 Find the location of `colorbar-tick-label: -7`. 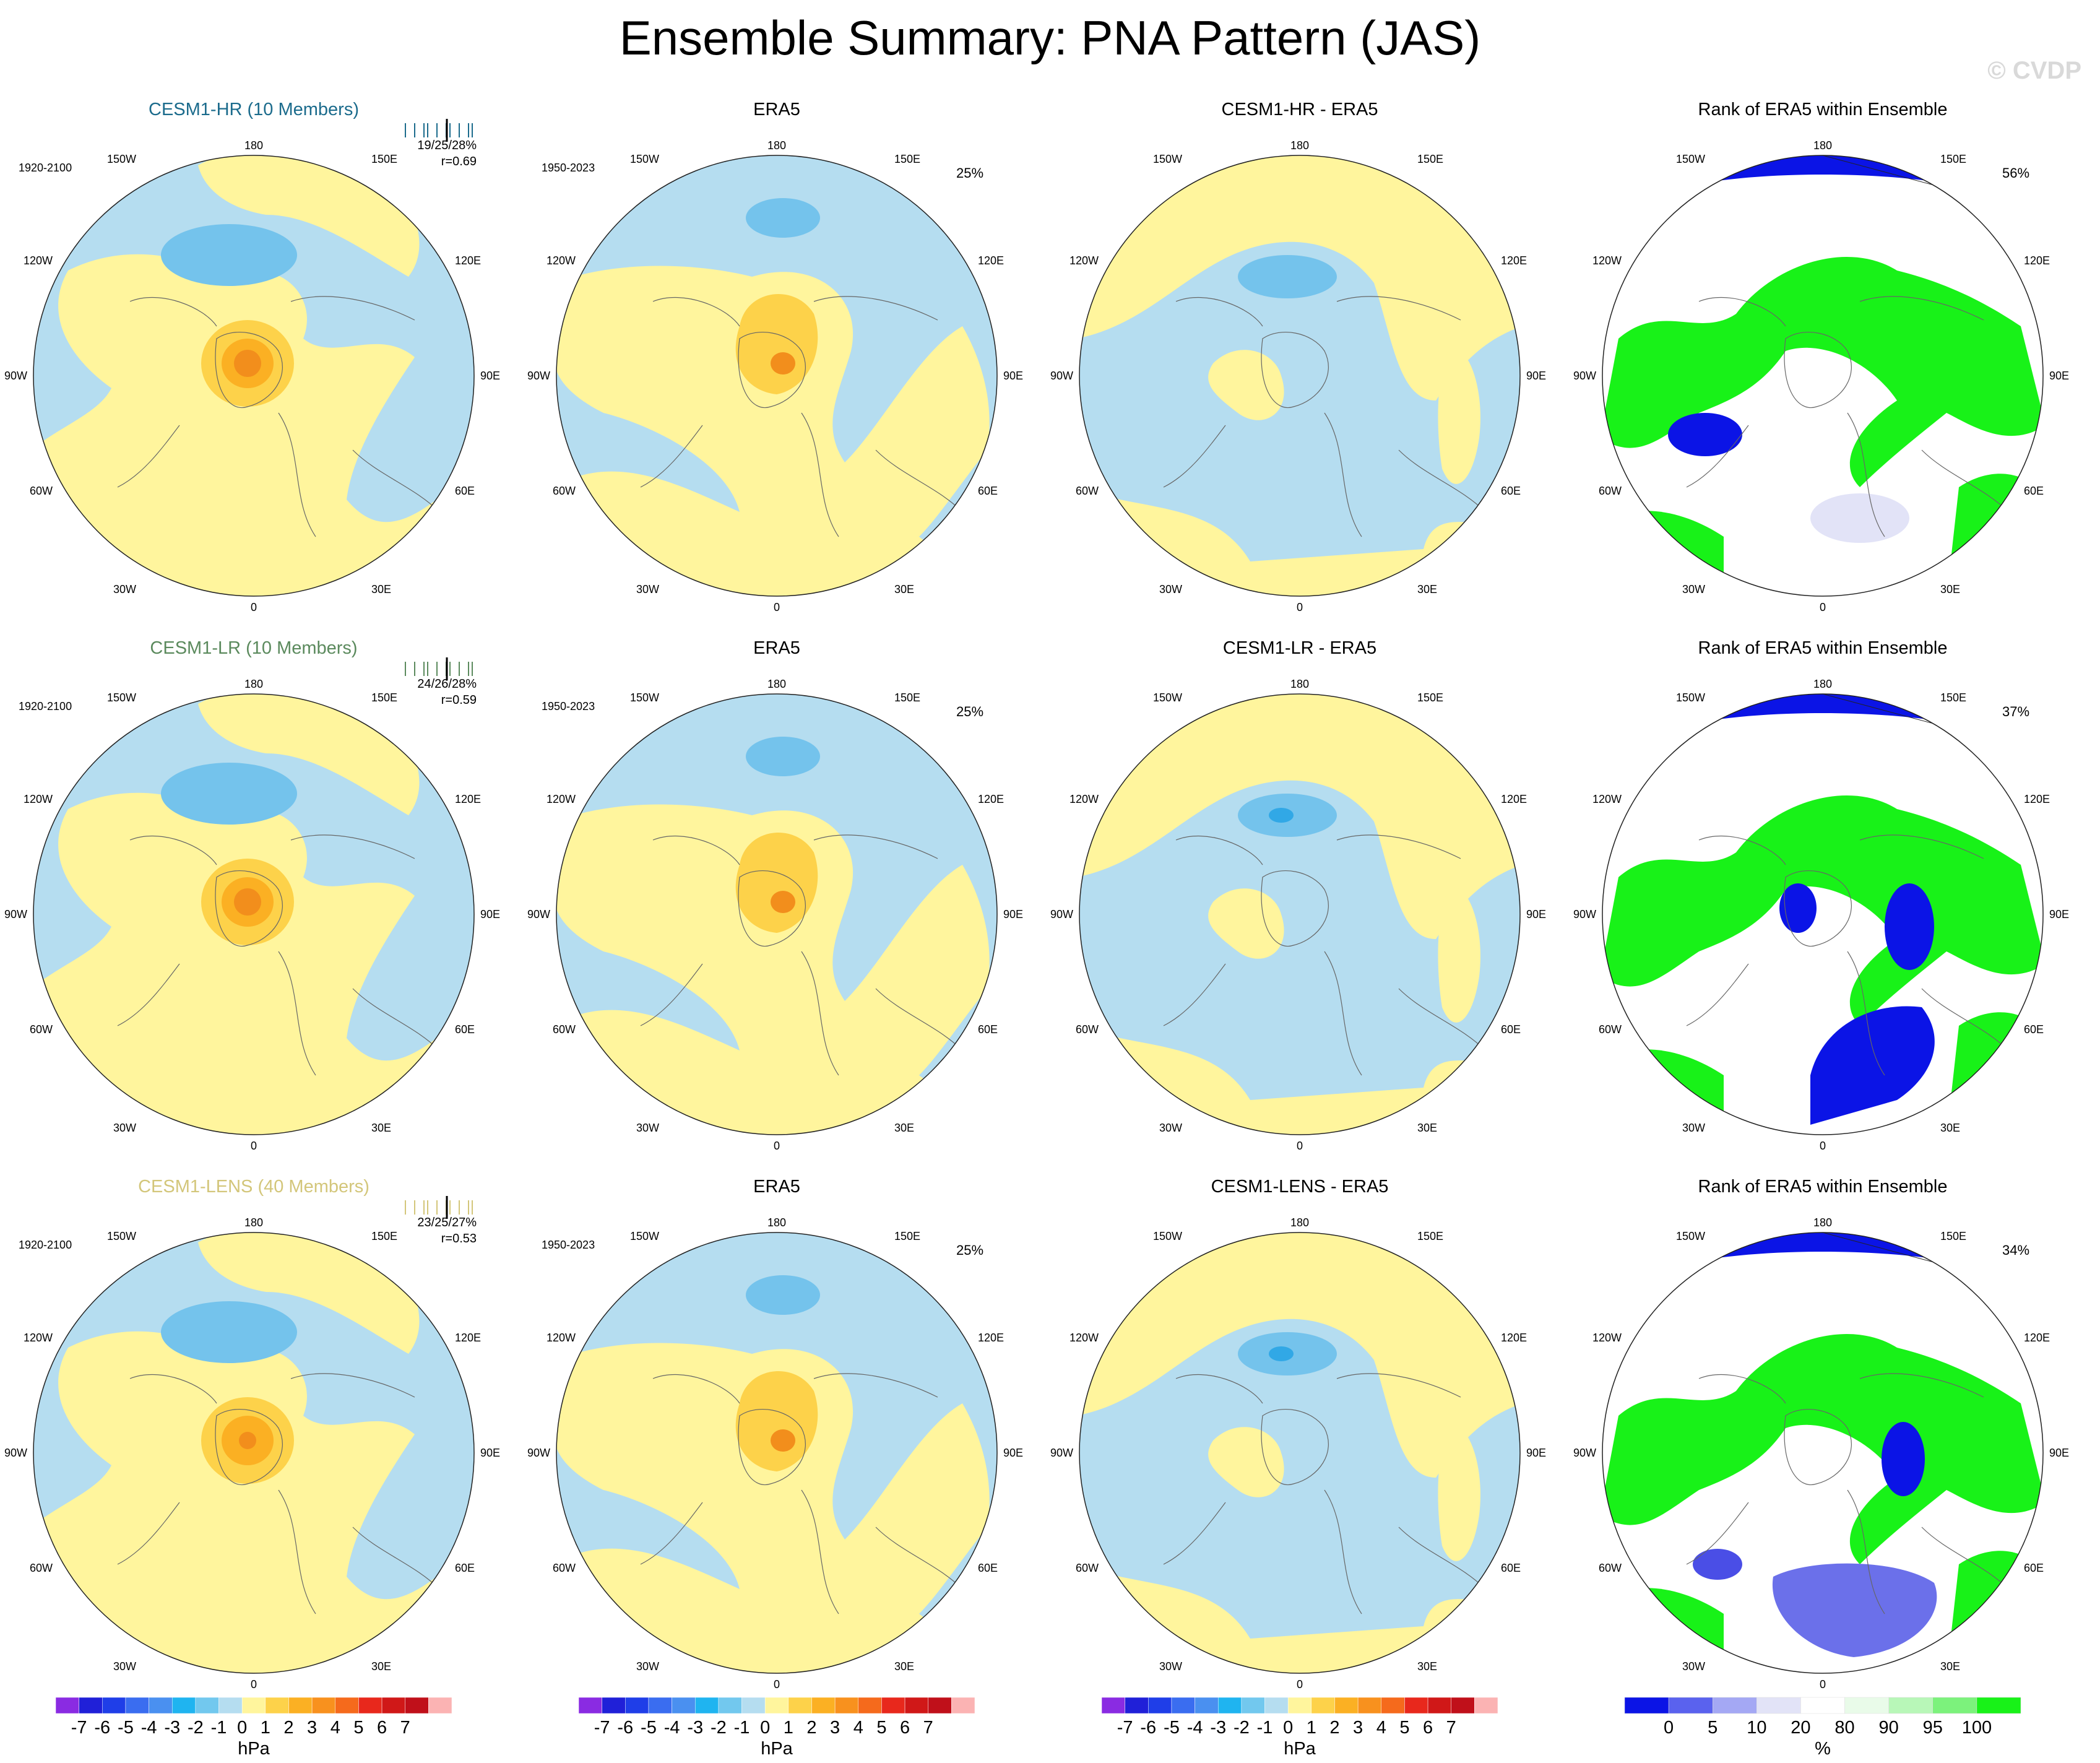

colorbar-tick-label: -7 is located at coordinates (1125, 1728).